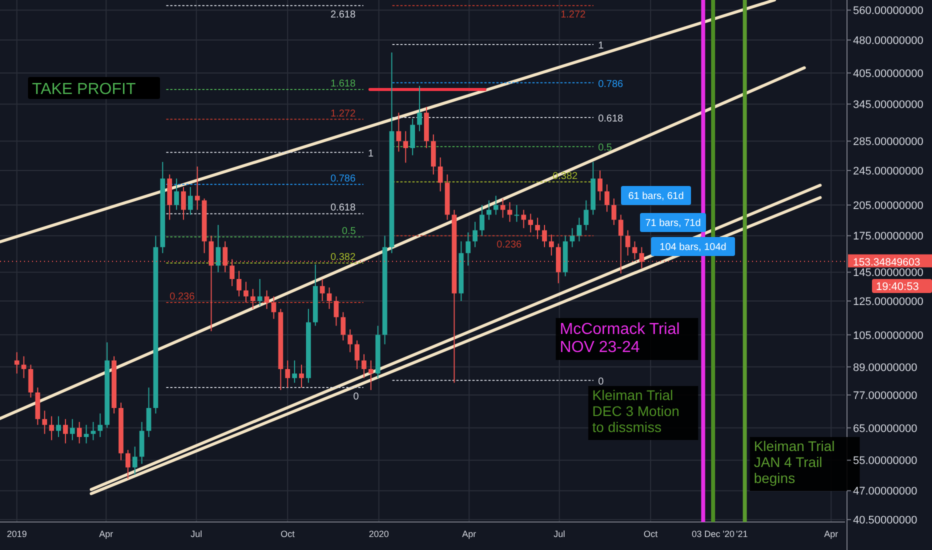  What do you see at coordinates (888, 142) in the screenshot?
I see `y-tick-label: 285.00000000` at bounding box center [888, 142].